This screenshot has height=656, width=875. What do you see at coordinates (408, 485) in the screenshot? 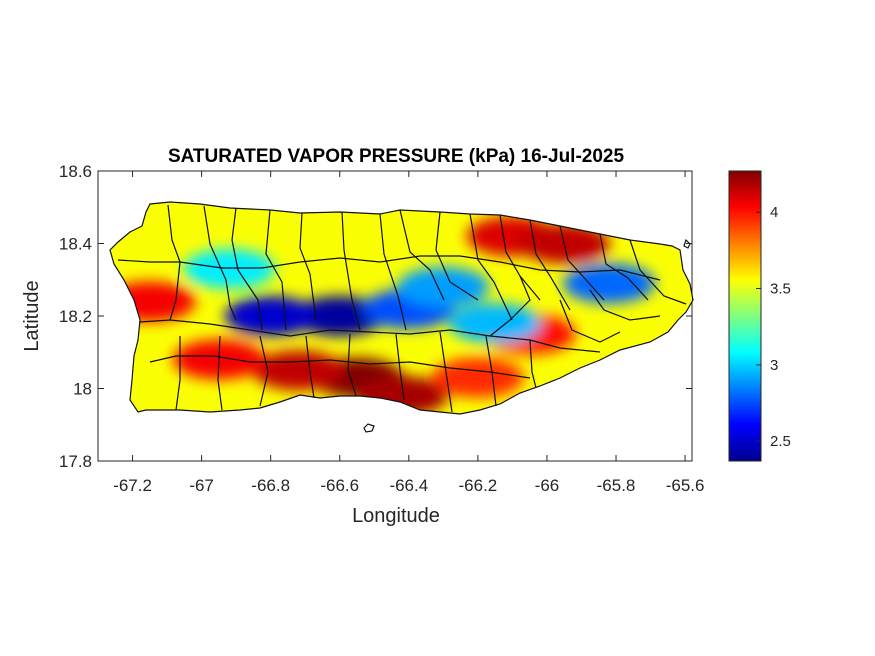
I see `x-tick-label: -66.4` at bounding box center [408, 485].